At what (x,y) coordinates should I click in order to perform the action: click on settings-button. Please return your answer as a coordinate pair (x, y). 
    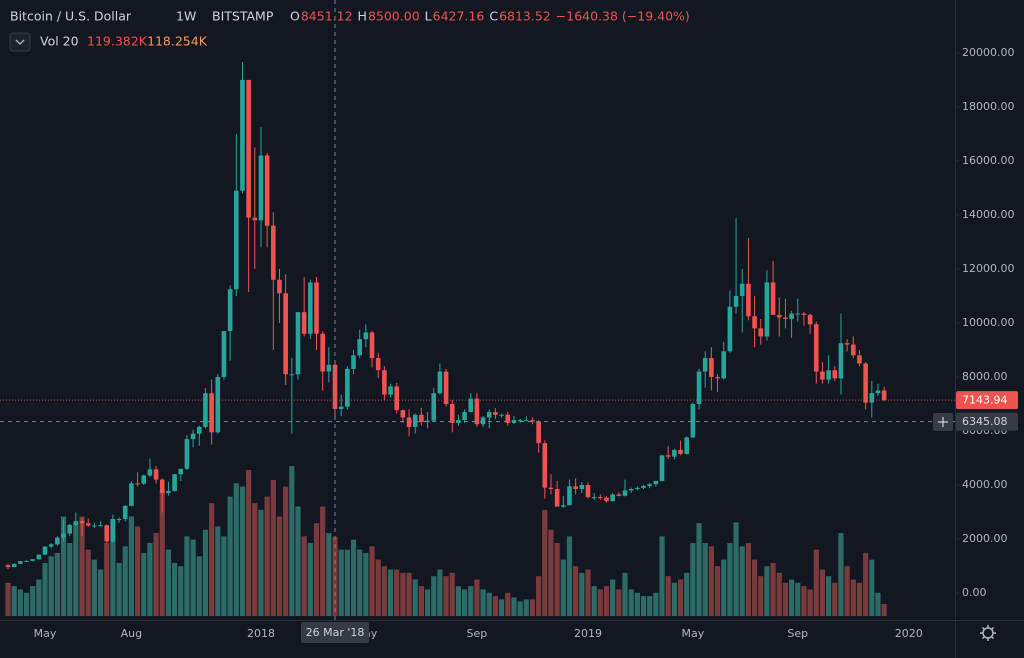
    Looking at the image, I should click on (988, 633).